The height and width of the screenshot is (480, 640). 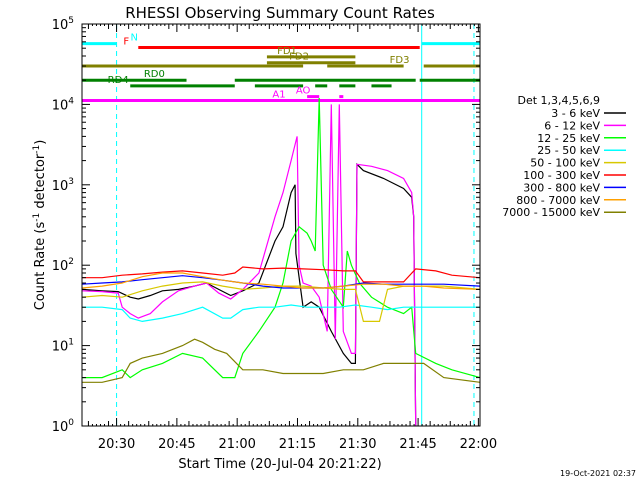 What do you see at coordinates (400, 60) in the screenshot?
I see `flag-label-fd3: FD3` at bounding box center [400, 60].